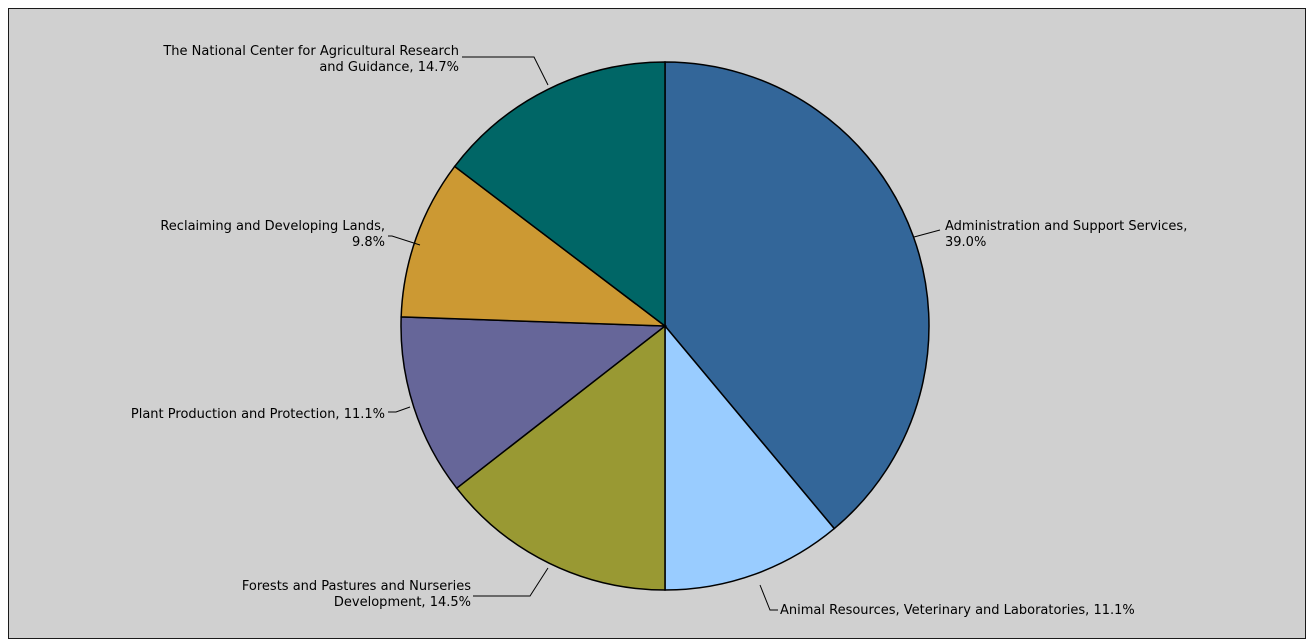 The width and height of the screenshot is (1308, 641). What do you see at coordinates (404, 240) in the screenshot?
I see `leader-line-reclaiming-and-developing-lands` at bounding box center [404, 240].